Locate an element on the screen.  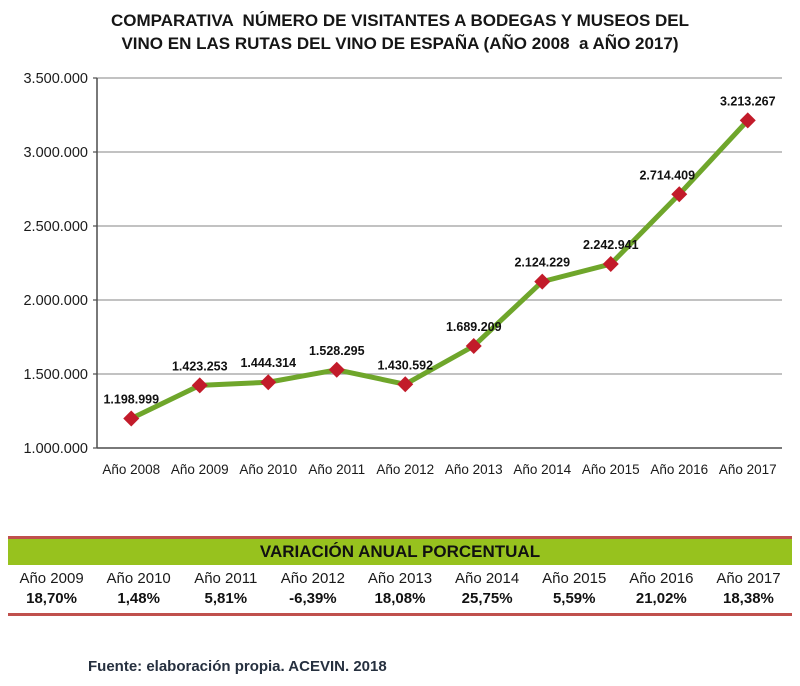
table-cell-percent: 18,38% is located at coordinates (748, 598).